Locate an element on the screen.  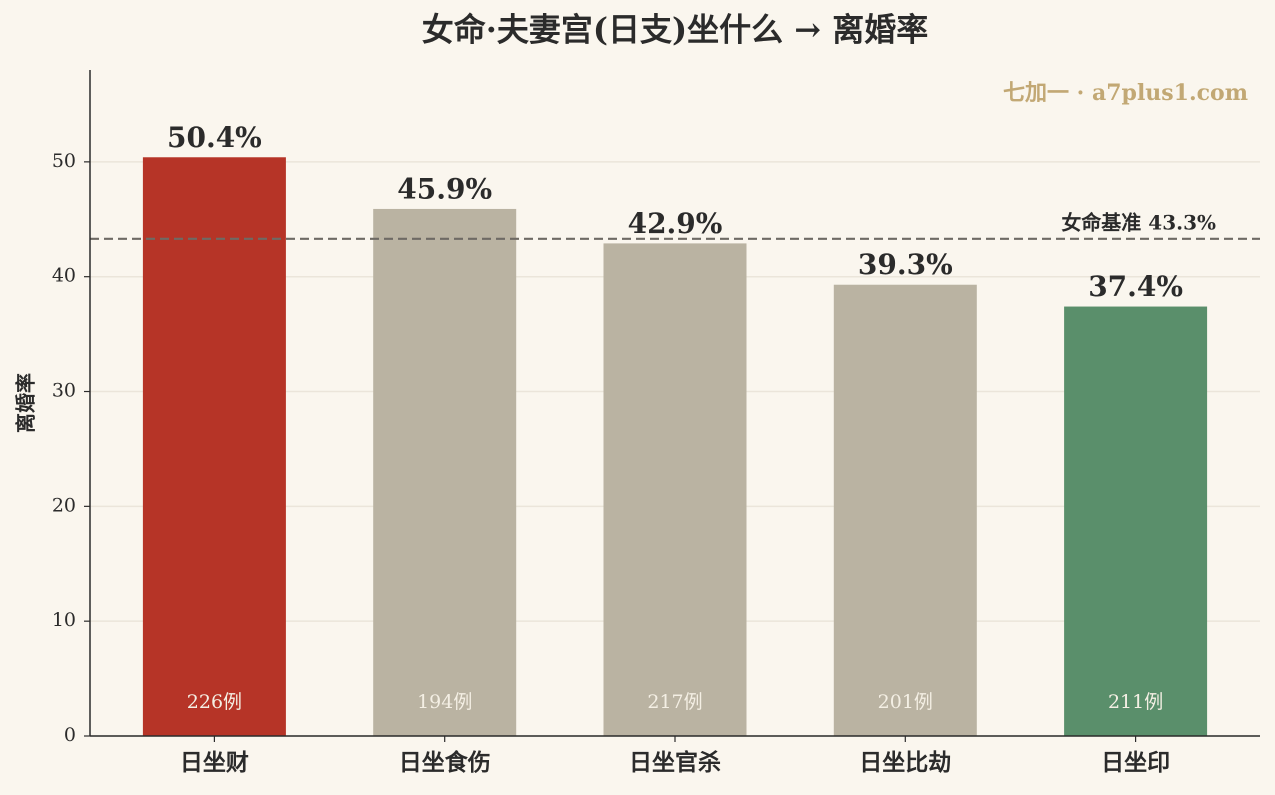
x-tick-label: 日坐财 is located at coordinates (214, 762).